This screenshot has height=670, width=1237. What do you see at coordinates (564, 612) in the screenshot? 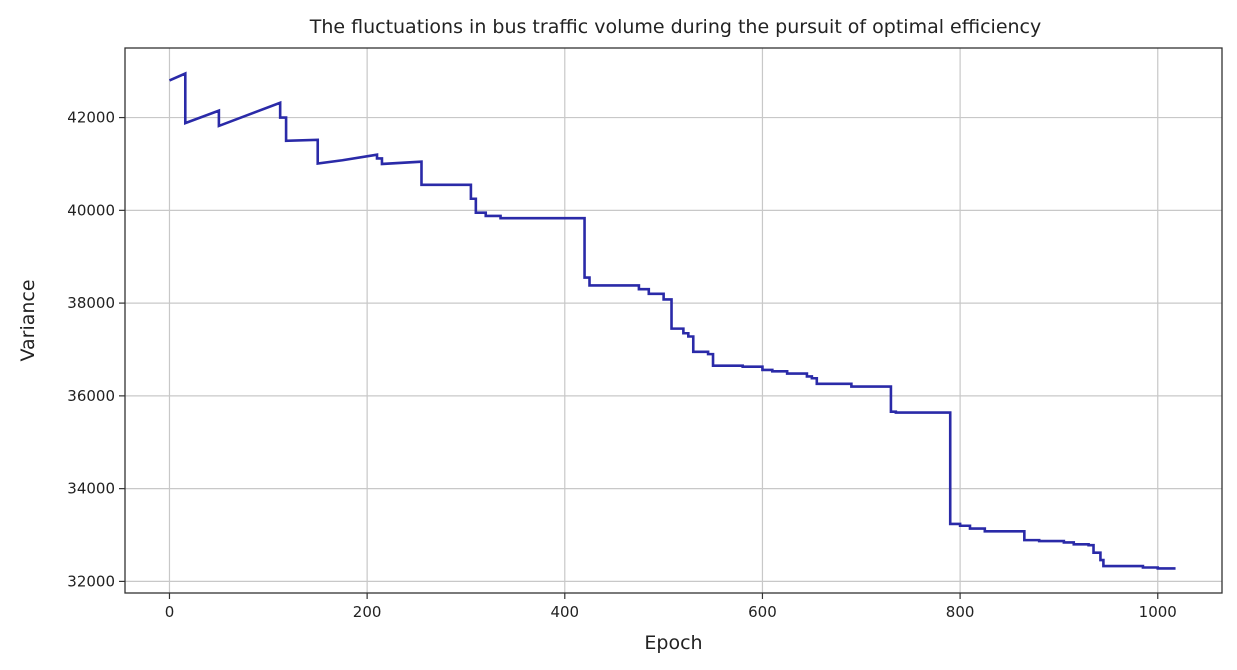
I see `x-tick-label: 400` at bounding box center [564, 612].